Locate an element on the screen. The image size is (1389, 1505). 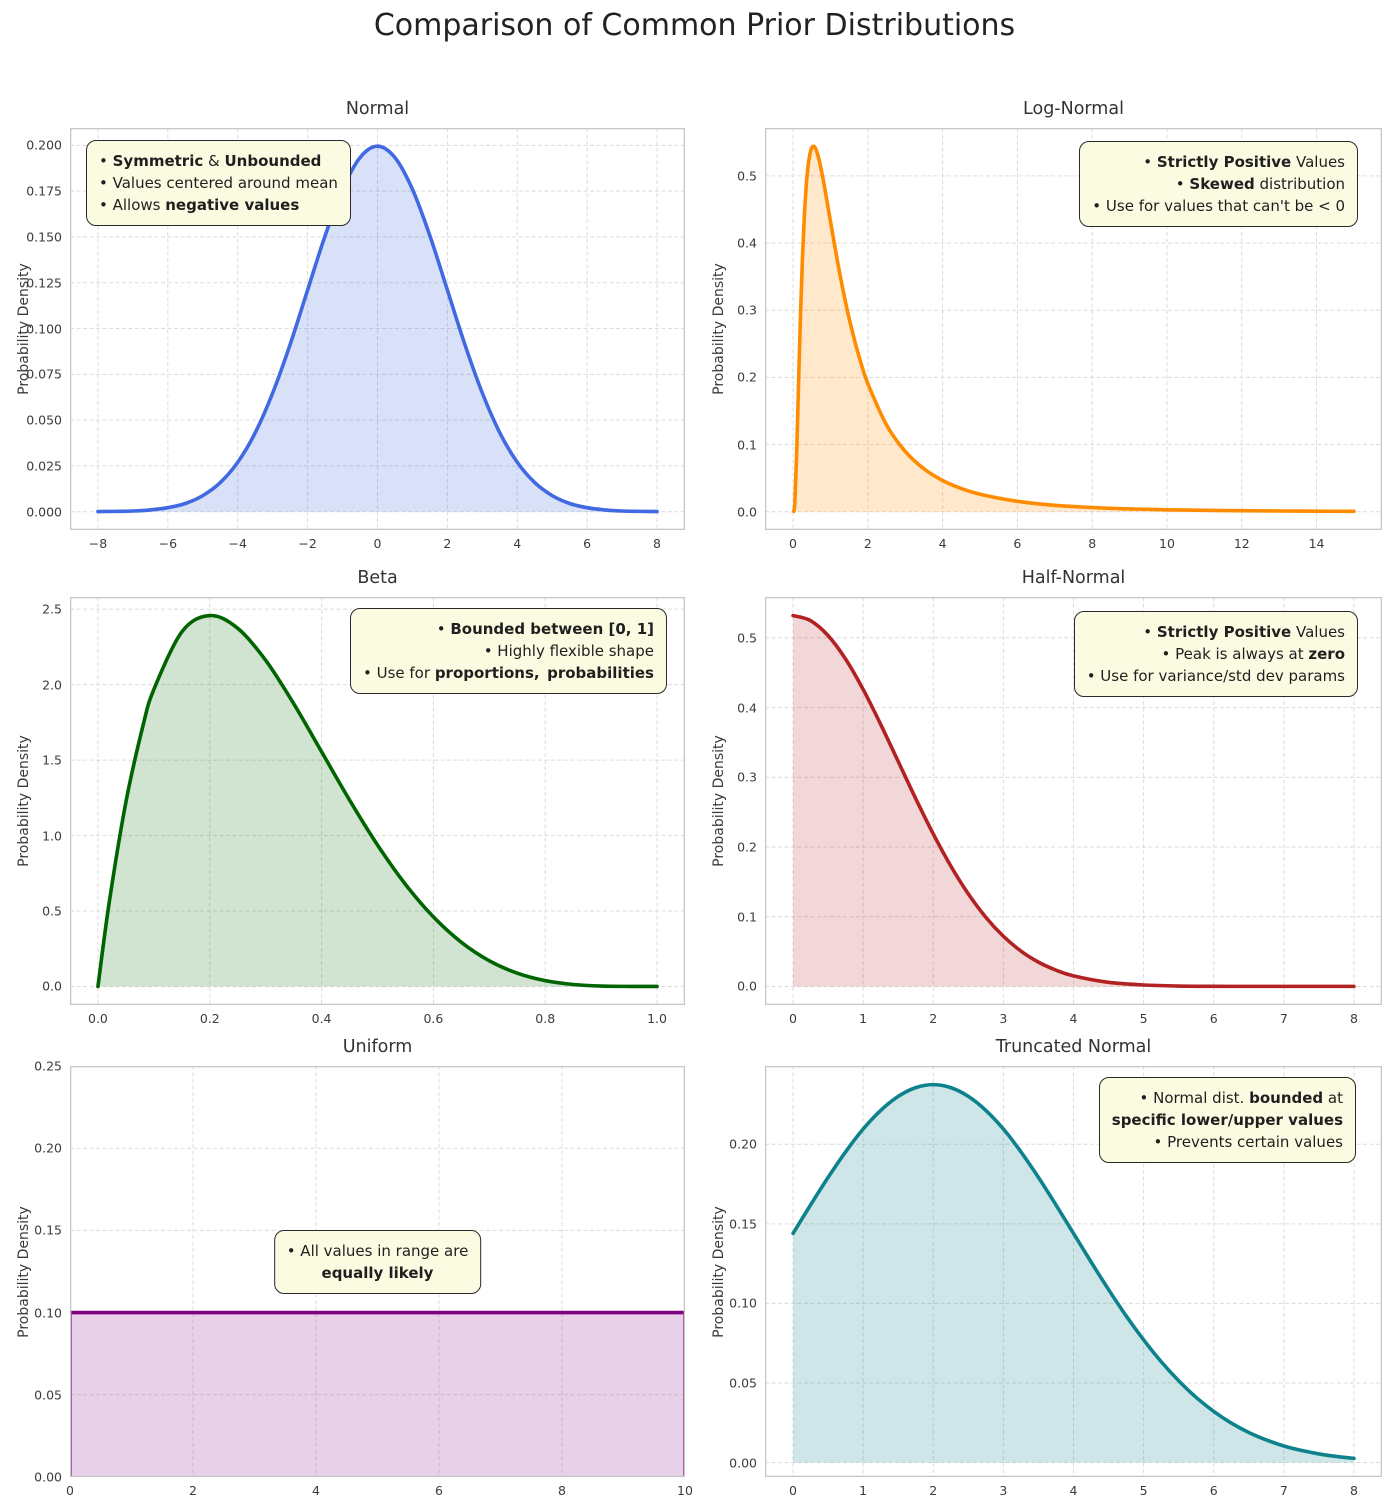
annotation-text: • Normal dist. is located at coordinates (1194, 1098).